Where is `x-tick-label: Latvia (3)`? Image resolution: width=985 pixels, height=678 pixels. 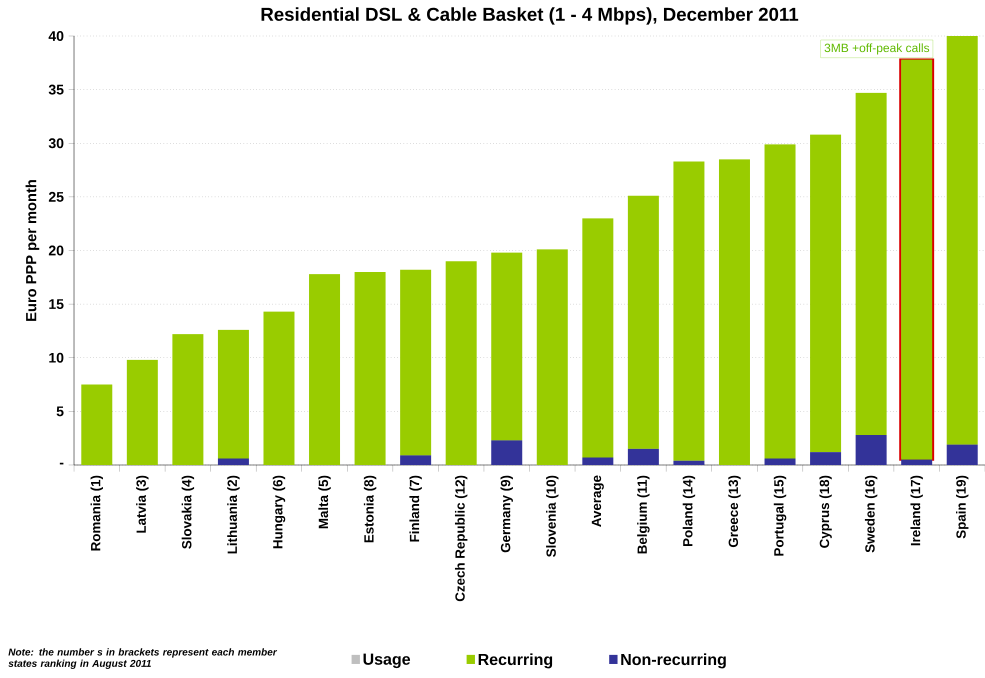
x-tick-label: Latvia (3) is located at coordinates (142, 504).